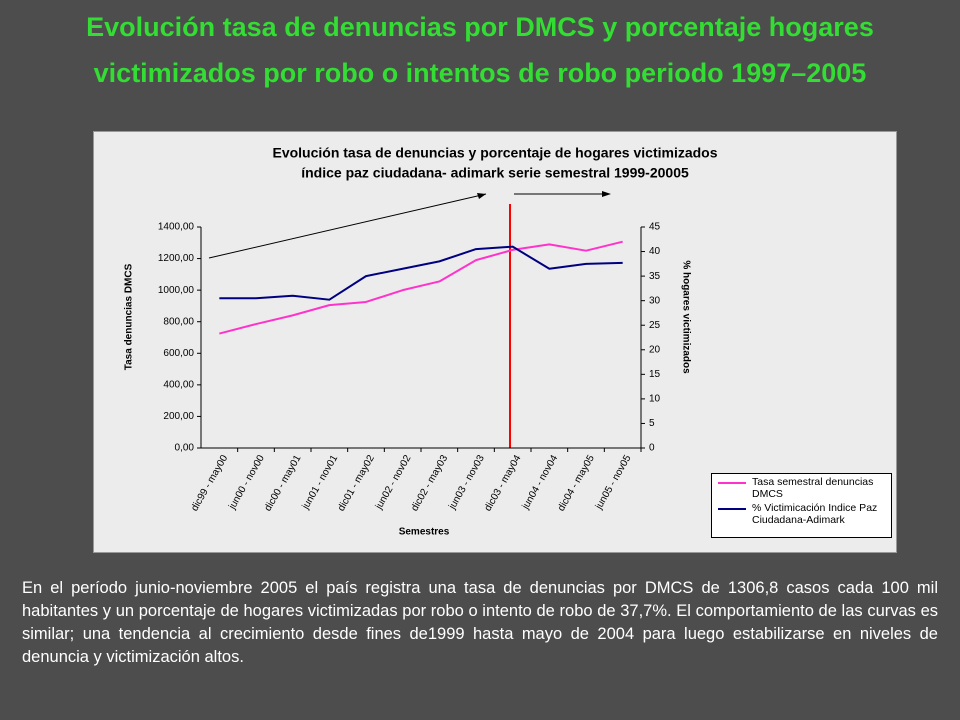  I want to click on y-tick-label: 200,00, so click(178, 416).